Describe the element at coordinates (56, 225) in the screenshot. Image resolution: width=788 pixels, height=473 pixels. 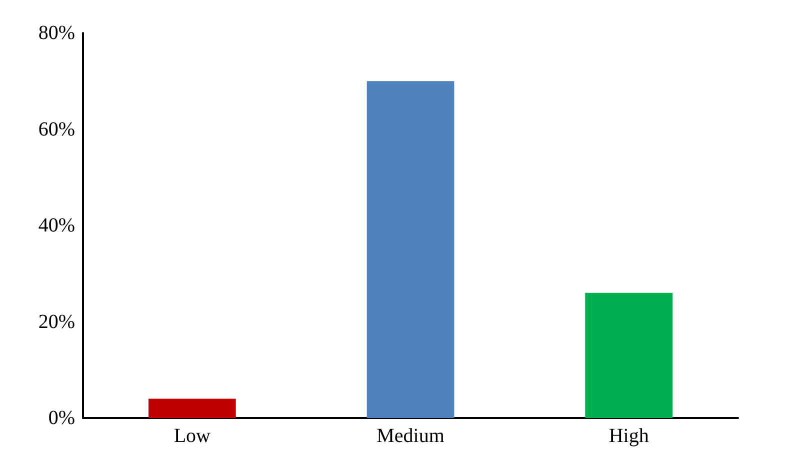
I see `y-tick-label: 40%` at that location.